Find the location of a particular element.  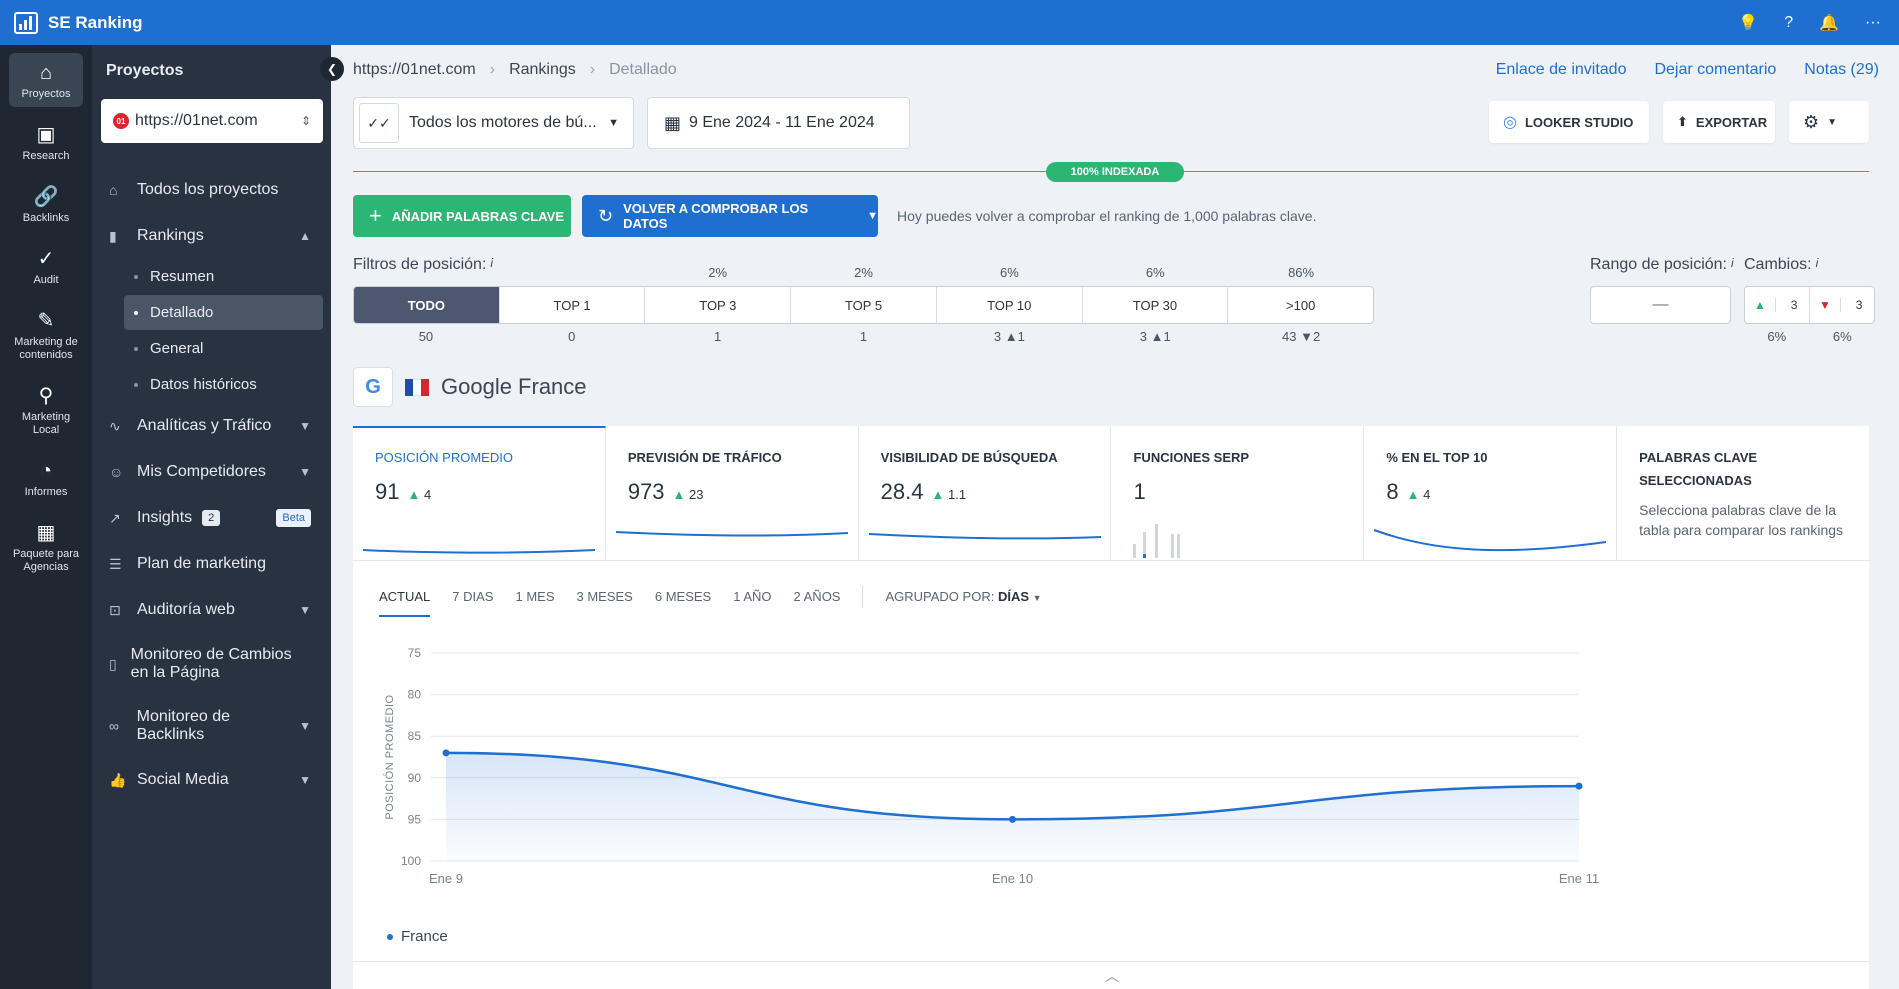

period-tab-3m: 3 MESES is located at coordinates (604, 596).